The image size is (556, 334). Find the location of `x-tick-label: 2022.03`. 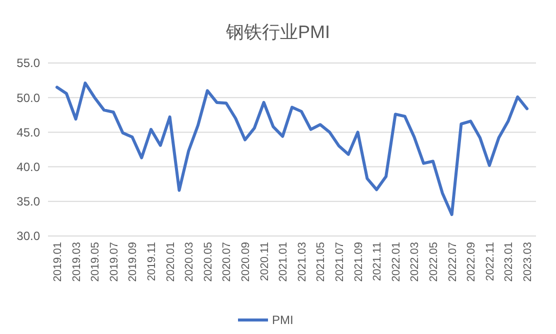

x-tick-label: 2022.03 is located at coordinates (415, 262).